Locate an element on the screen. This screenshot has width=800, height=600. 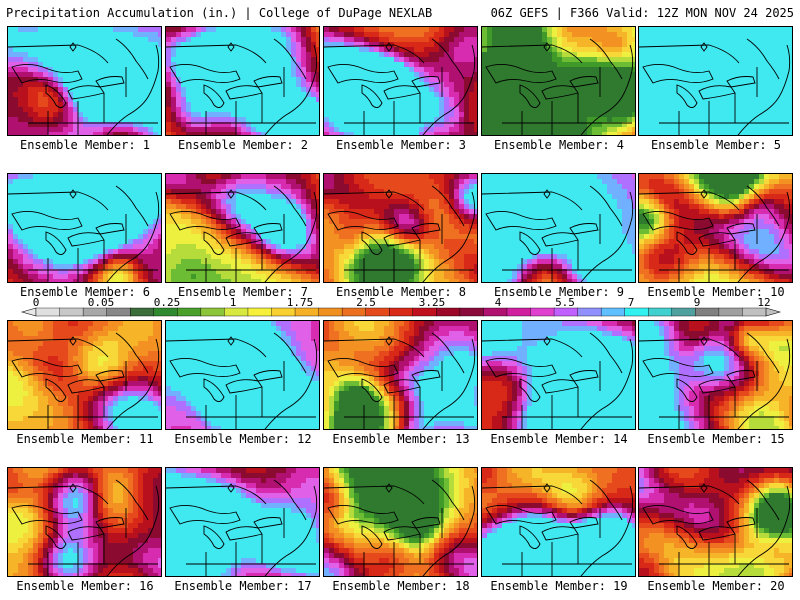
colorbar-tick-label: 0.25 is located at coordinates (167, 302).